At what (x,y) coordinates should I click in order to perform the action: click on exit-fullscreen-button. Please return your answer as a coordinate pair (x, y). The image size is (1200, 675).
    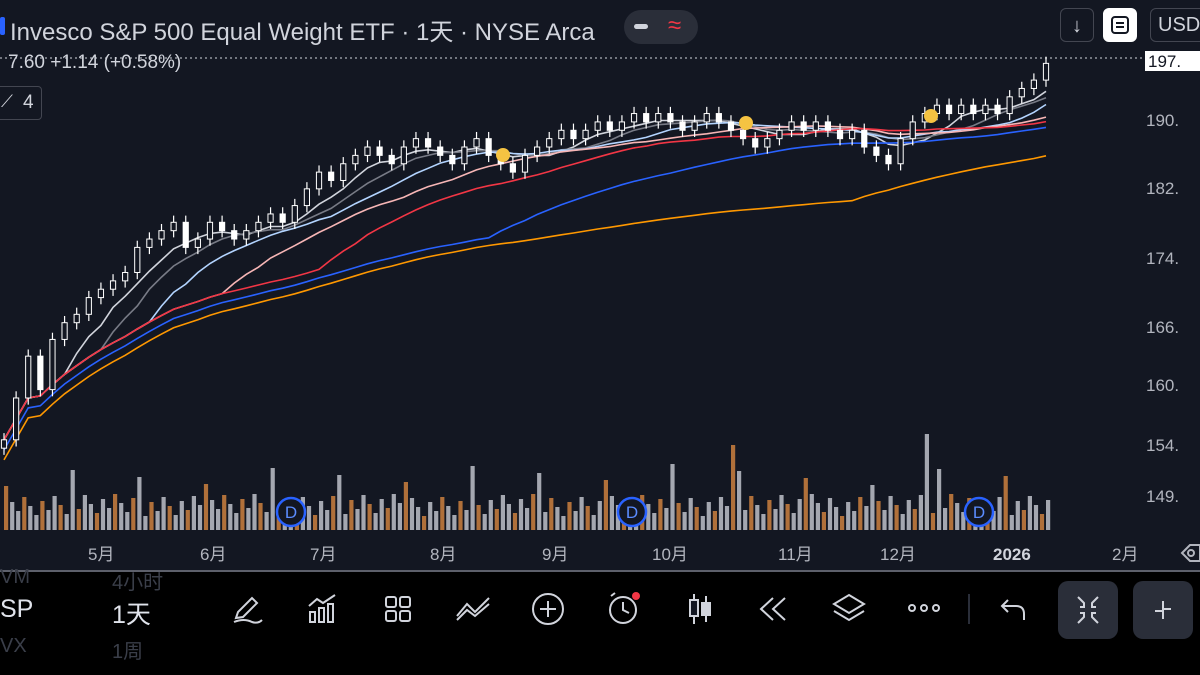
    Looking at the image, I should click on (1163, 610).